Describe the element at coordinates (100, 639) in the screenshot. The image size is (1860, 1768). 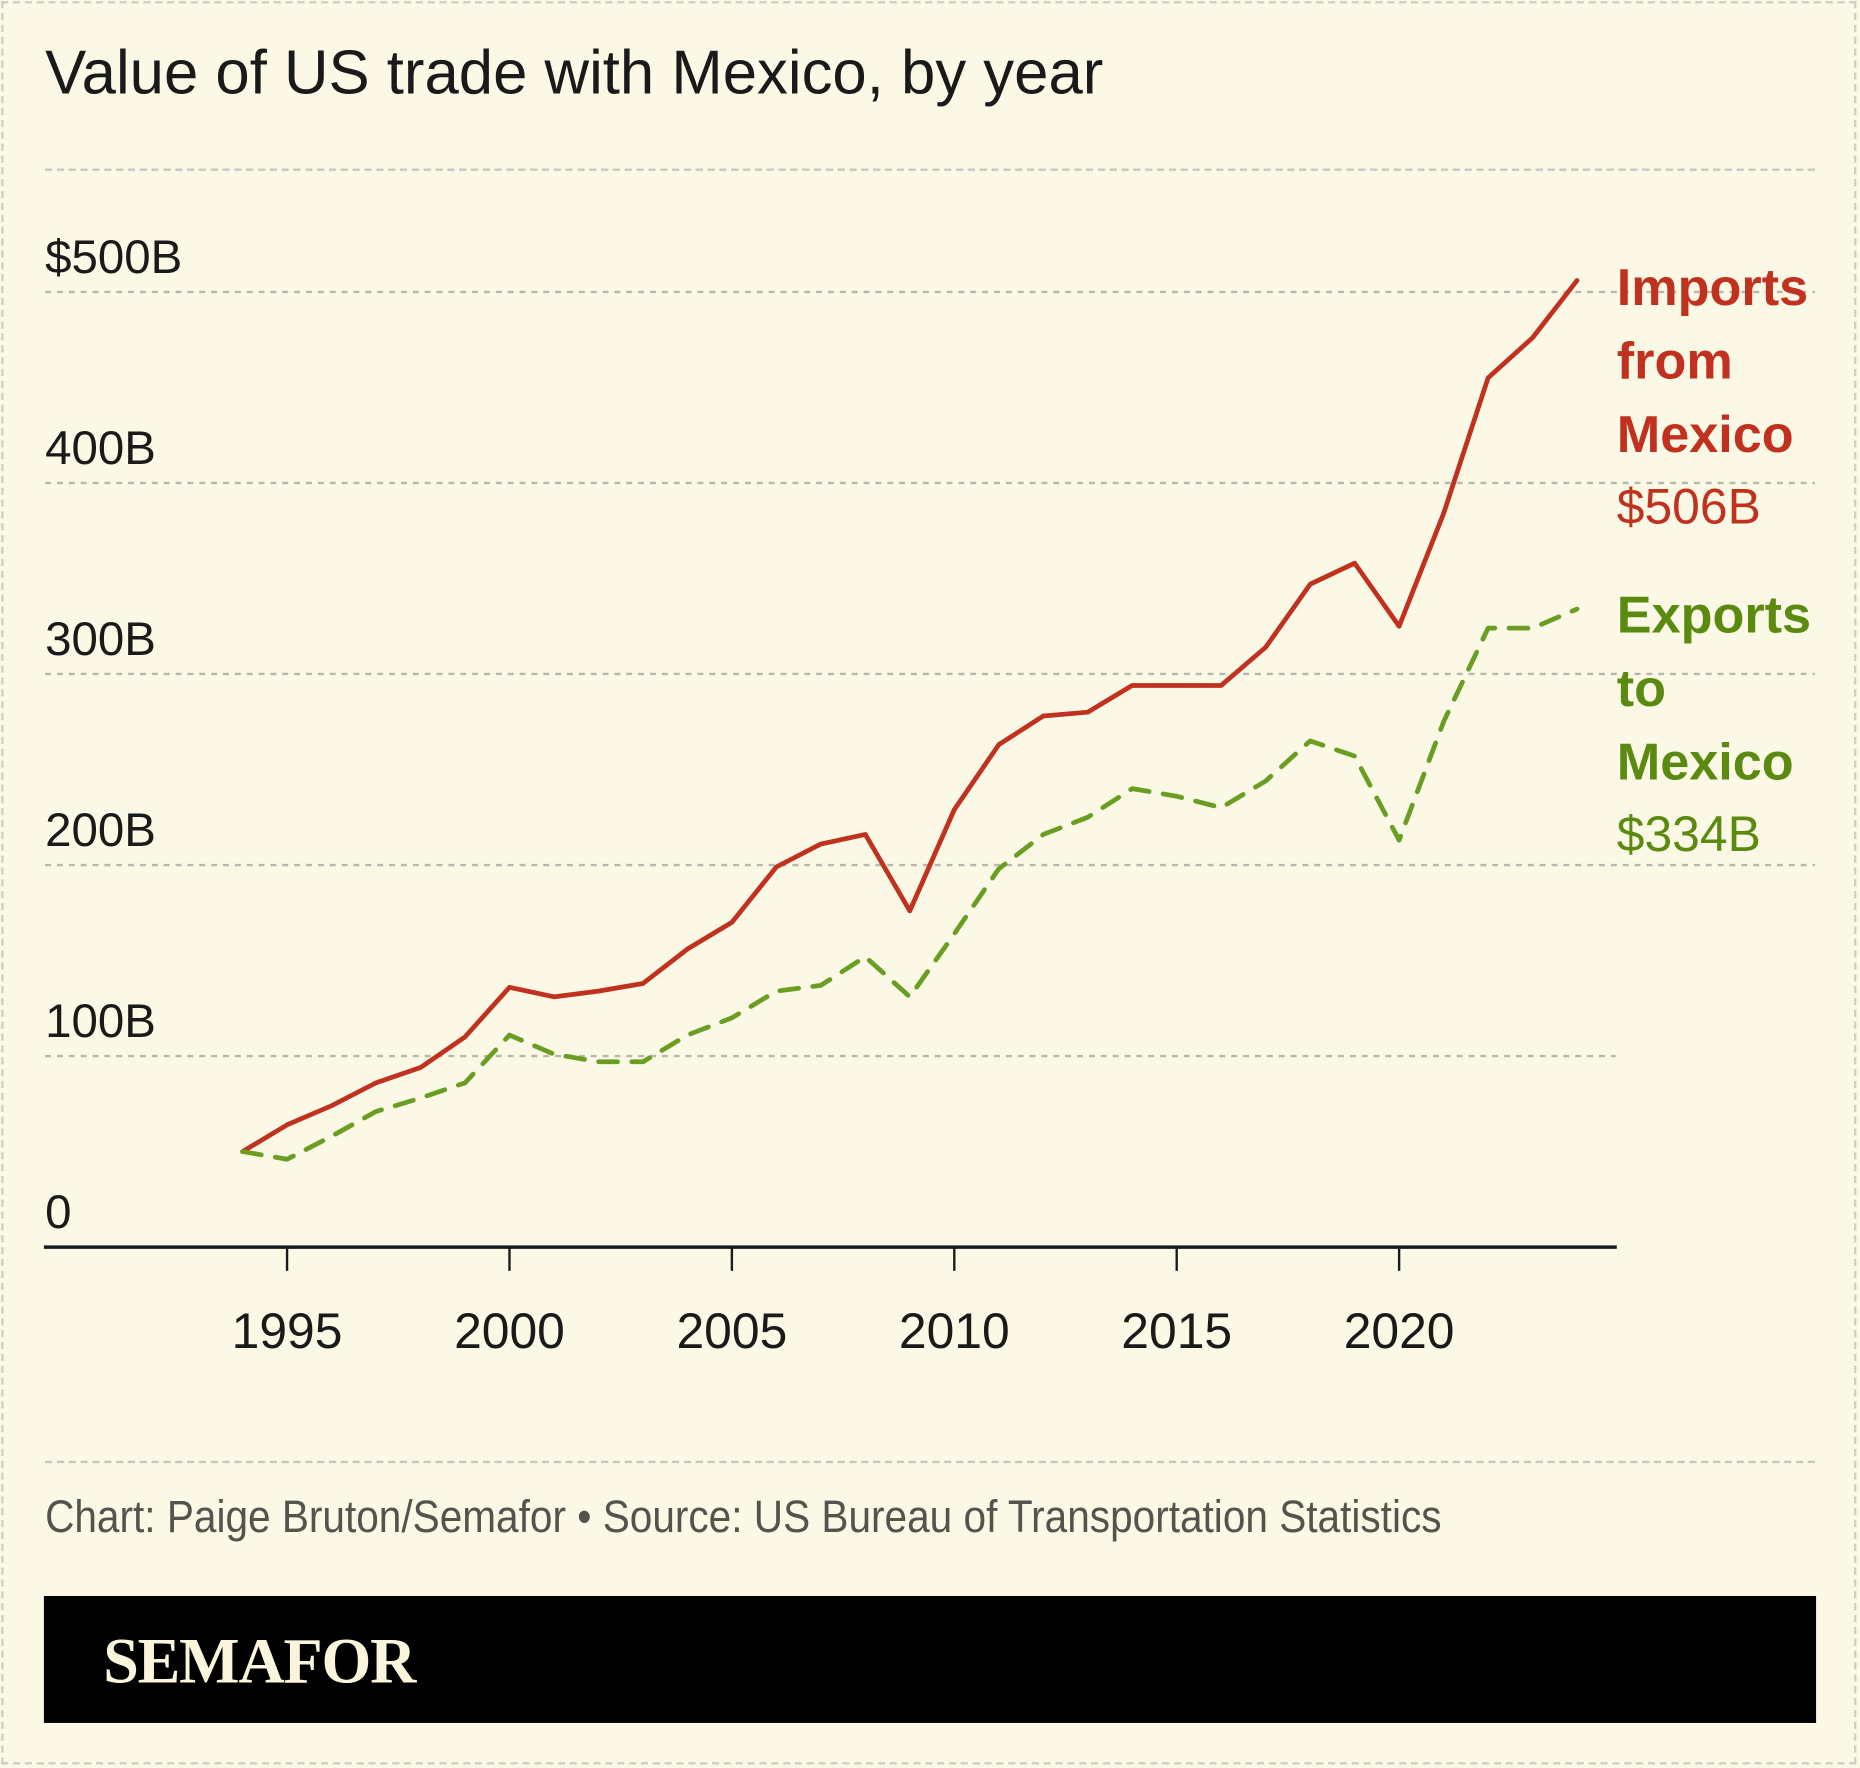
I see `y-tick-label: 300B` at that location.